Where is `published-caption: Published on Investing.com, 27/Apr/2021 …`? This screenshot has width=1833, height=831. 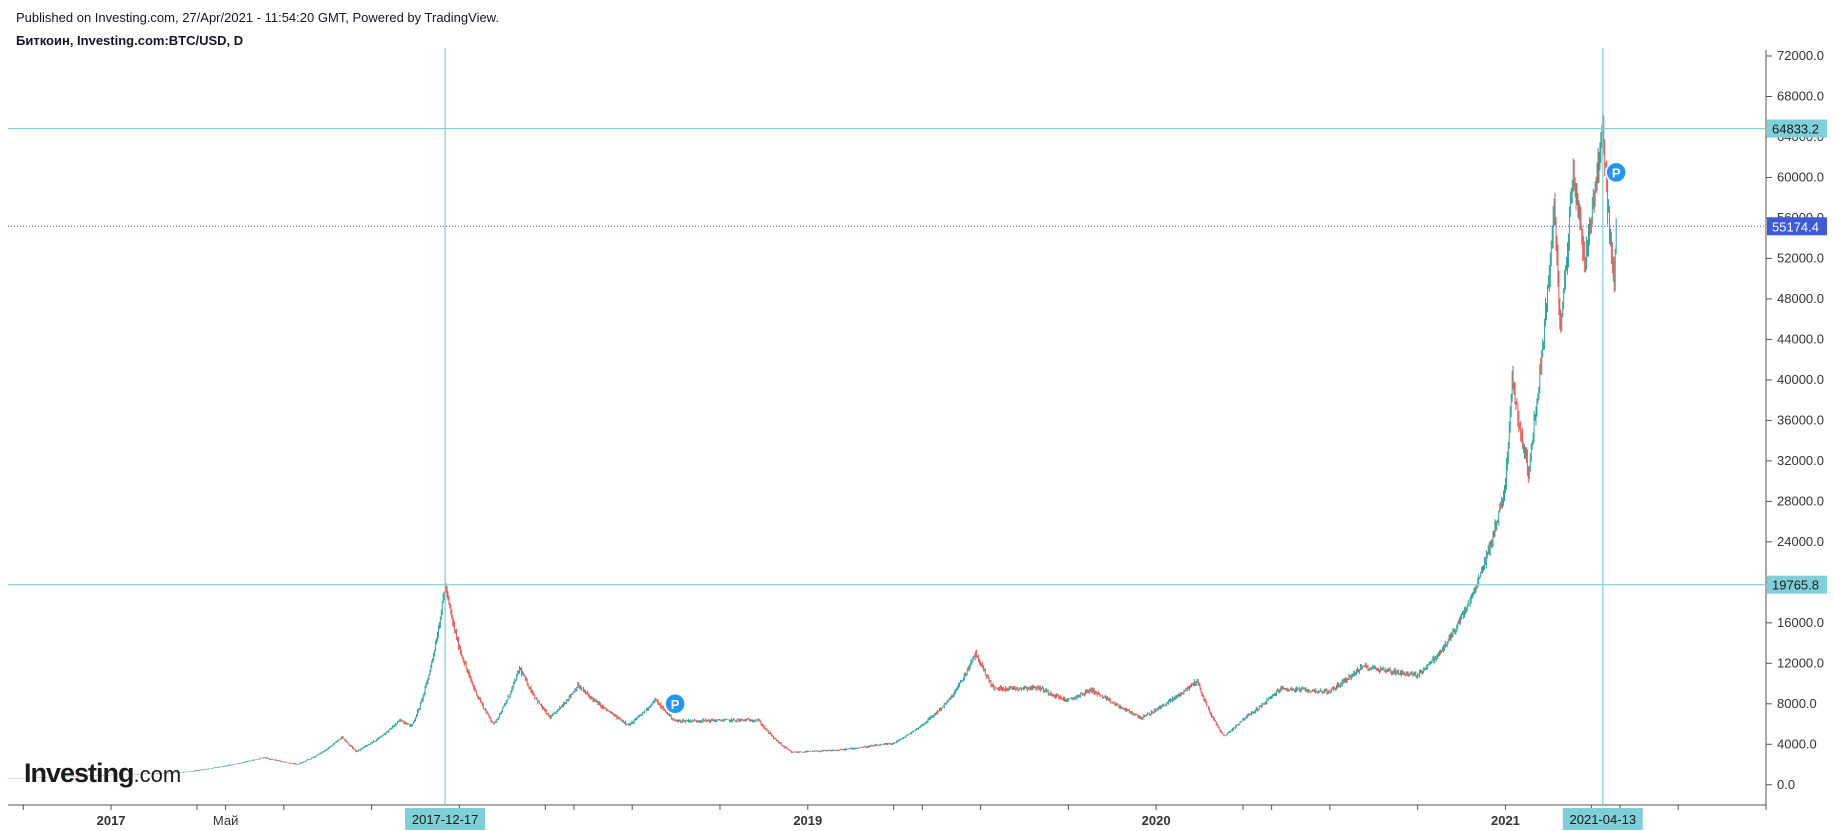 published-caption: Published on Investing.com, 27/Apr/2021 … is located at coordinates (257, 17).